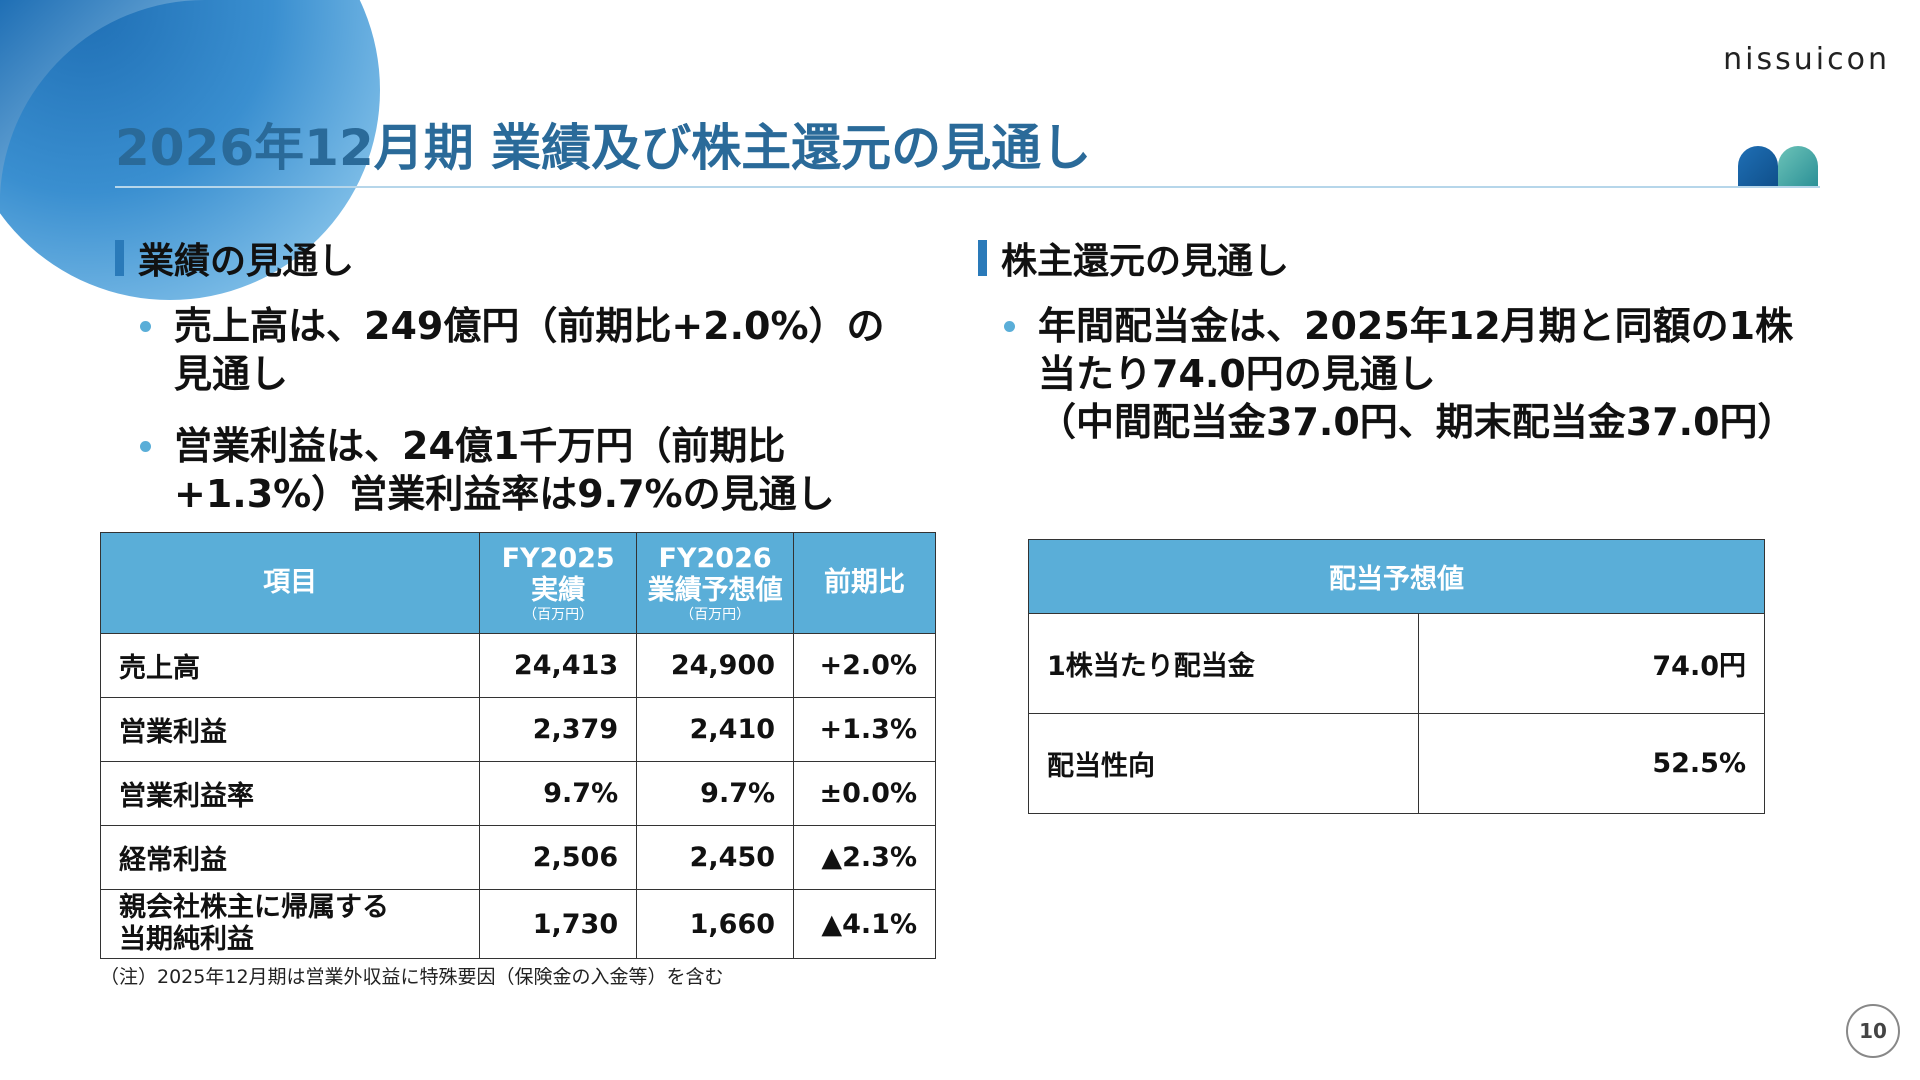 This screenshot has height=1080, width=1920. What do you see at coordinates (529, 326) in the screenshot?
I see `bullet-sales-line1: 売上高は、249億円（前期比+2.0%）の` at bounding box center [529, 326].